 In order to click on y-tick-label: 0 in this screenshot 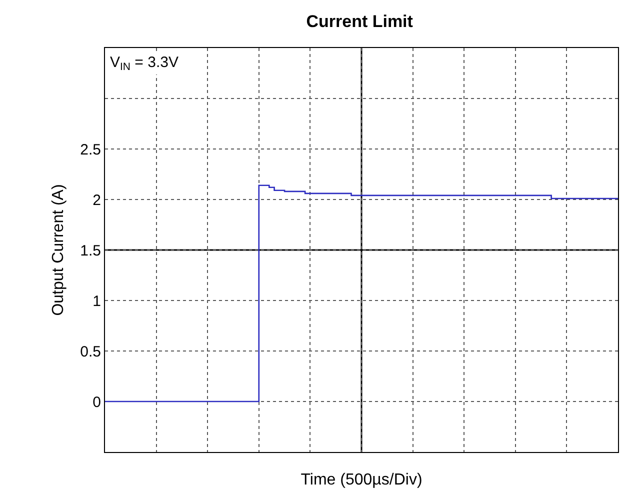, I will do `click(96, 402)`.